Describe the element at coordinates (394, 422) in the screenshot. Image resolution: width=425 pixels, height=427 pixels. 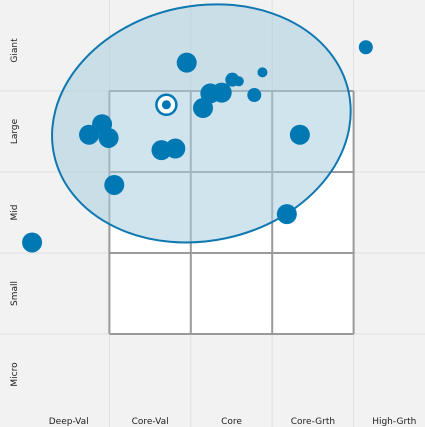
I see `x-axis-tick-label: High-Grth` at that location.